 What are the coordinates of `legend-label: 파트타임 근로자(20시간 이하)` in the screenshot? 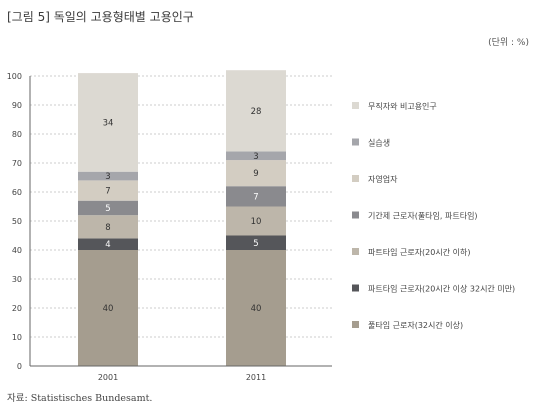 It's located at (419, 252).